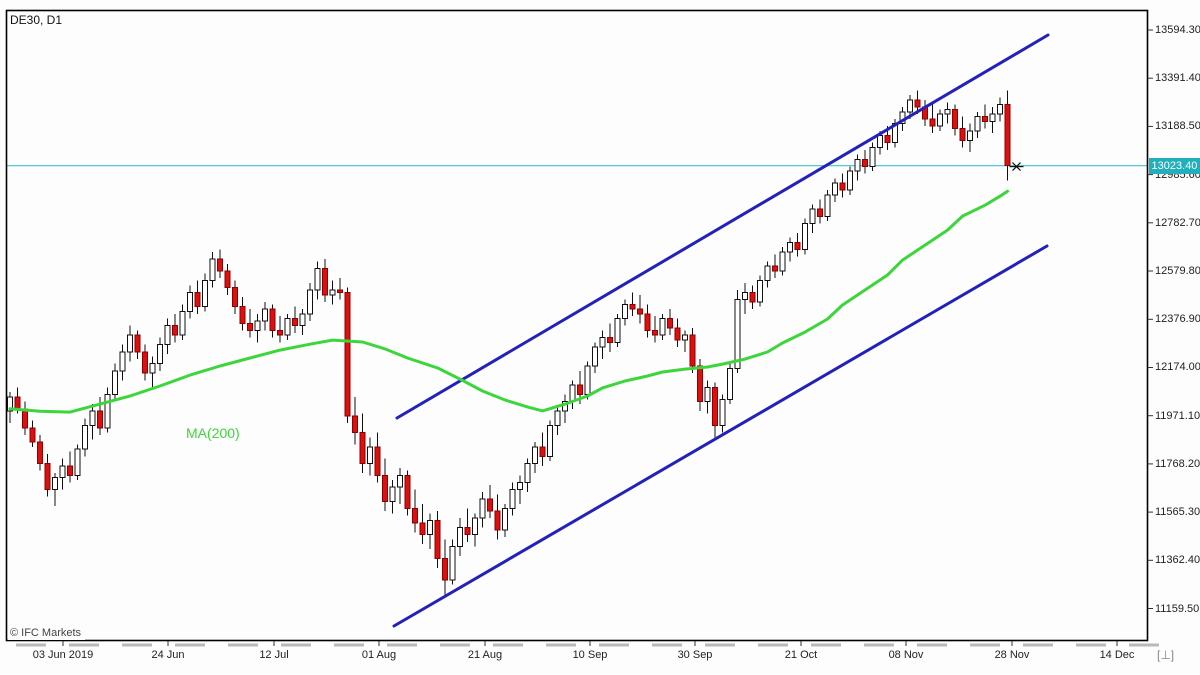 This screenshot has height=675, width=1200. I want to click on price-tick-label: 11565.30, so click(1177, 512).